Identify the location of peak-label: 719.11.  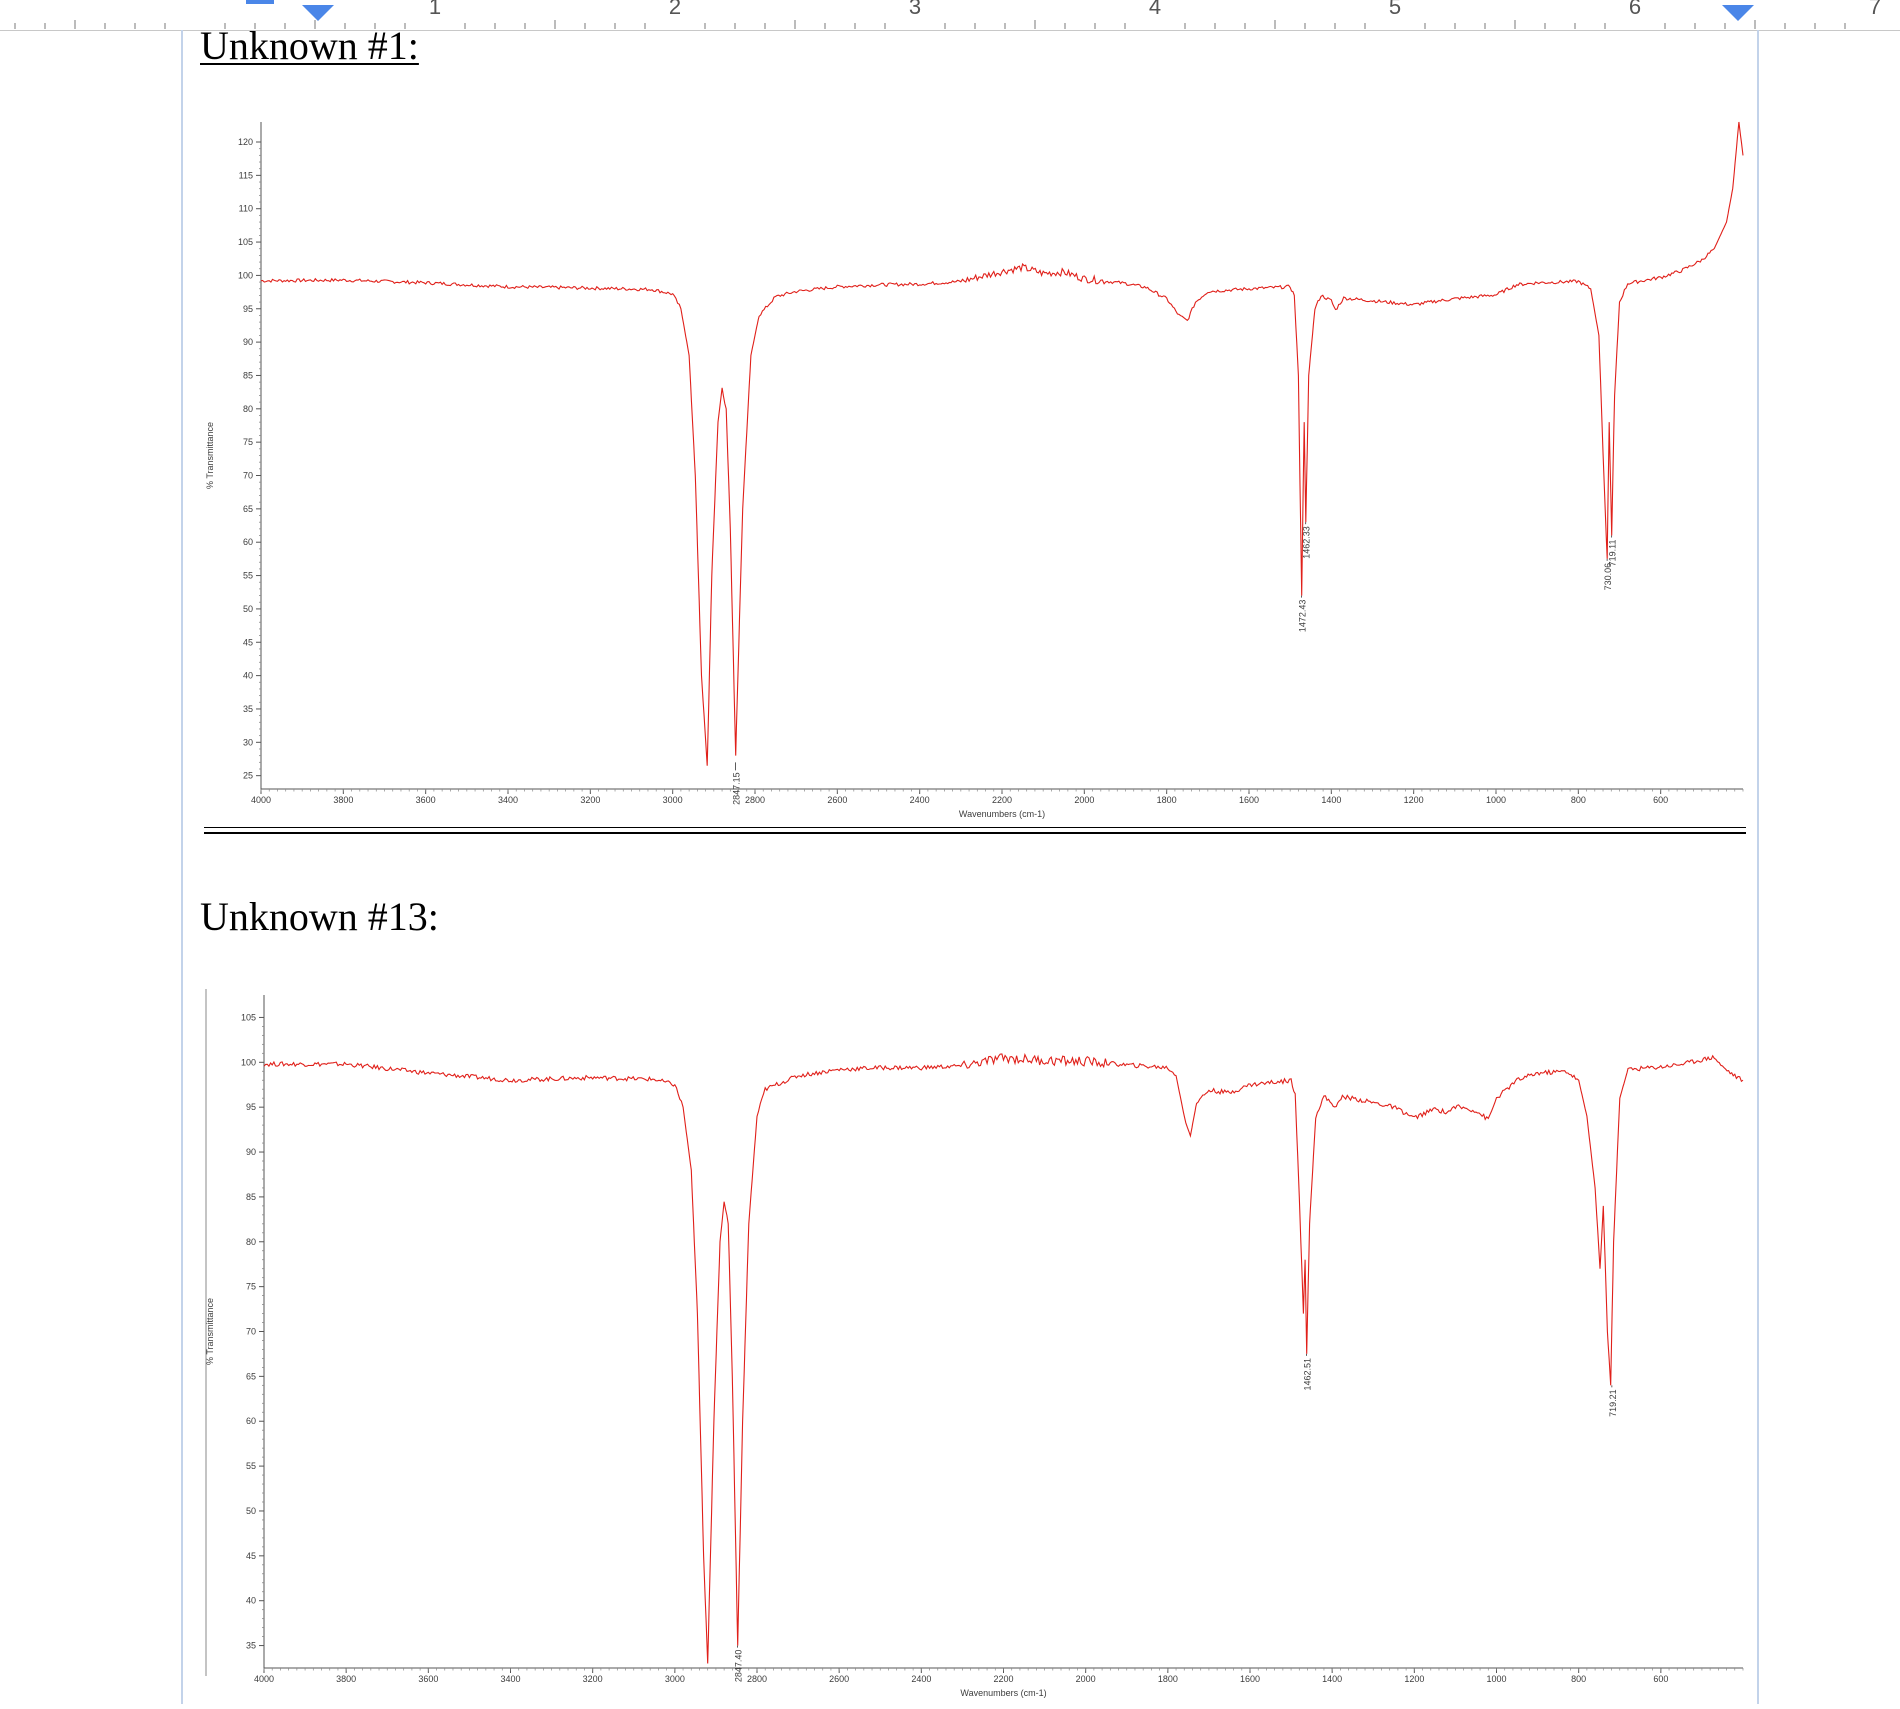
(1613, 553).